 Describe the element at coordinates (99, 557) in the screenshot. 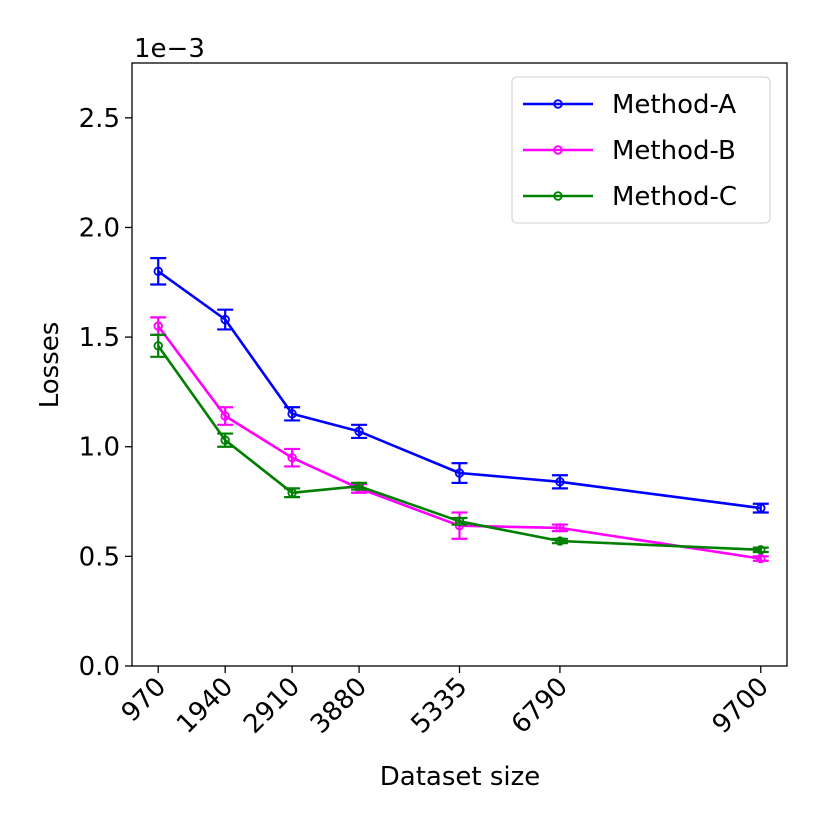

I see `y-tick-label: 0.5` at that location.